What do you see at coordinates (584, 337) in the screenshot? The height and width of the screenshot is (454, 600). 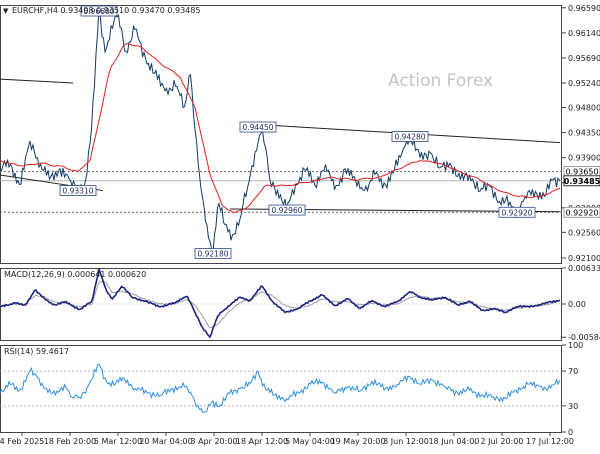 I see `macd-axis-tick-label: -0.005845` at bounding box center [584, 337].